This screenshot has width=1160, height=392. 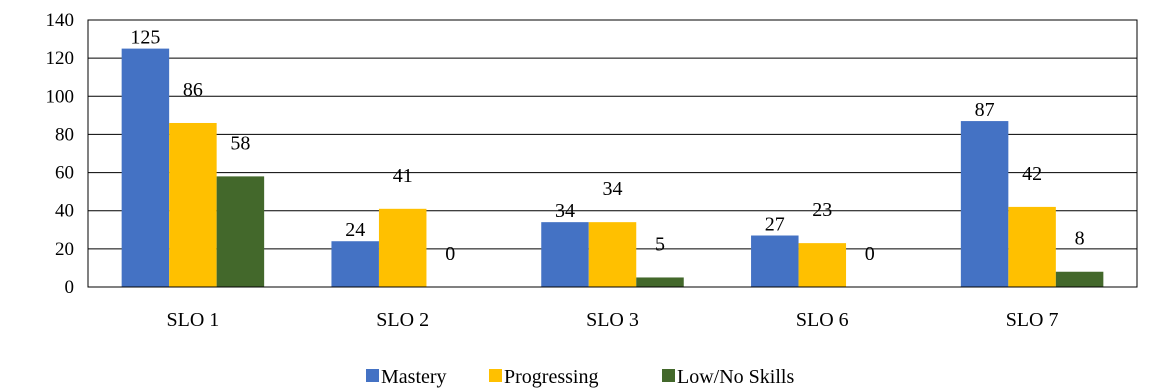 I want to click on x-category-label: SLO 3, so click(x=612, y=320).